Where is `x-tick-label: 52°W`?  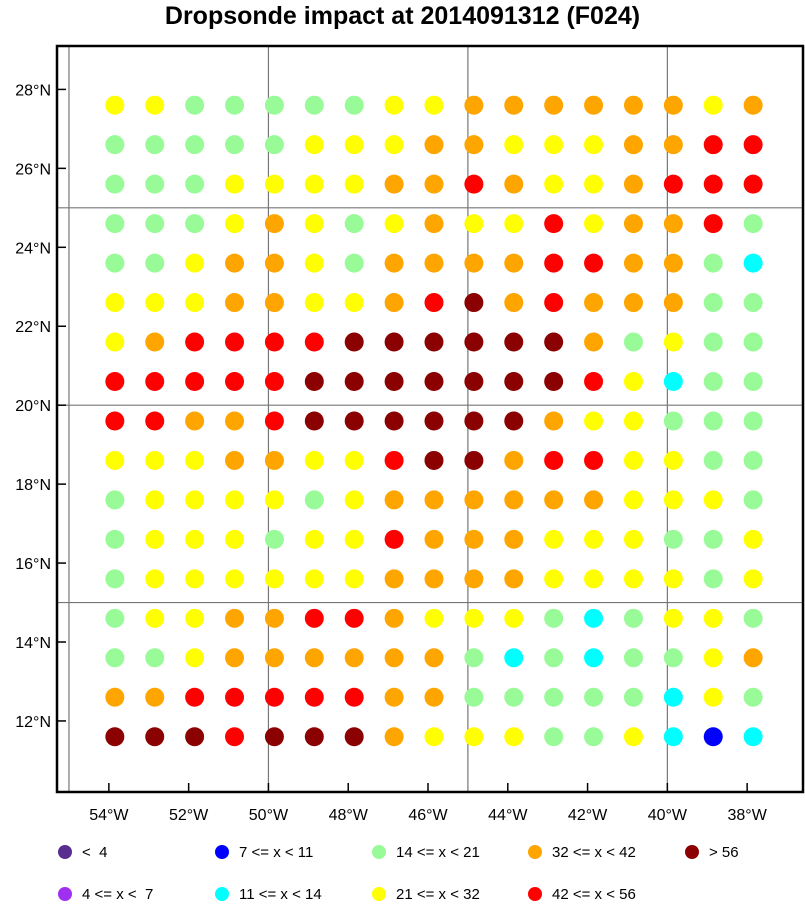 x-tick-label: 52°W is located at coordinates (189, 815).